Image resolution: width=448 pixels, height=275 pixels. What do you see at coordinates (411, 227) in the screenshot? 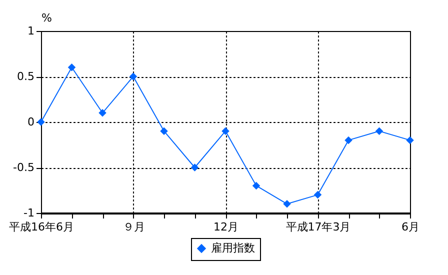
I see `x-tick-label: 6月` at bounding box center [411, 227].